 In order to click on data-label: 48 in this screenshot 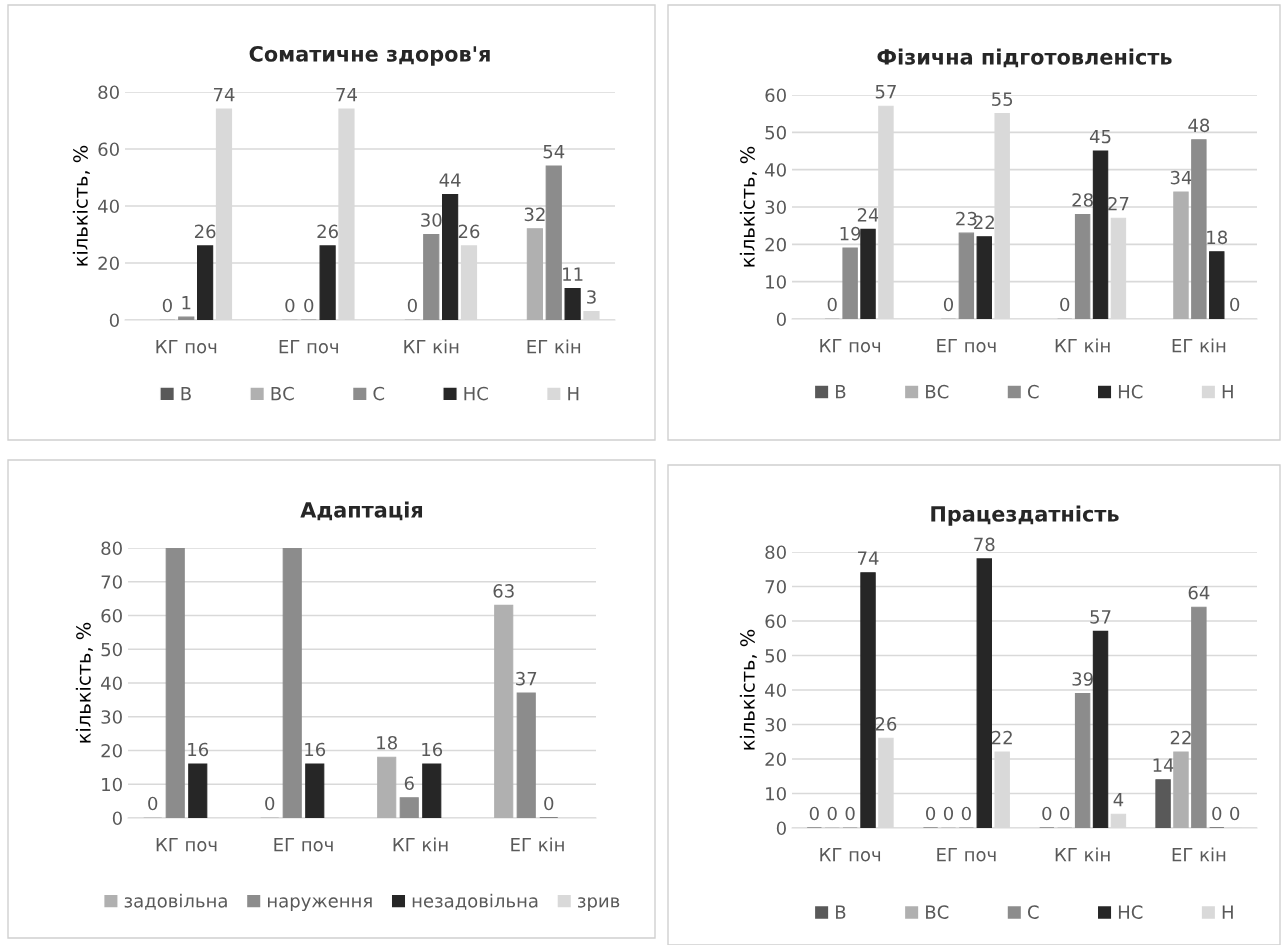, I will do `click(1199, 125)`.